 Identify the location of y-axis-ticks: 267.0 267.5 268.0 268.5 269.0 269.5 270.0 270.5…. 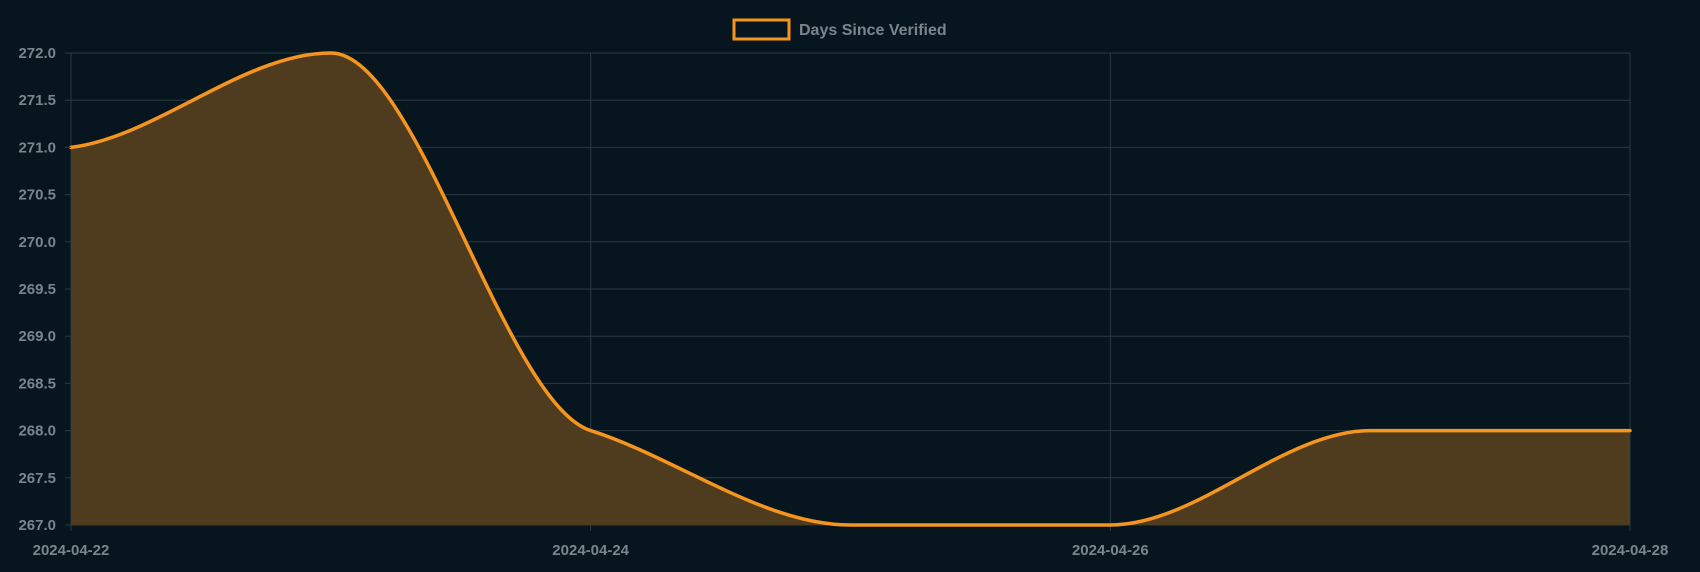
(44, 289).